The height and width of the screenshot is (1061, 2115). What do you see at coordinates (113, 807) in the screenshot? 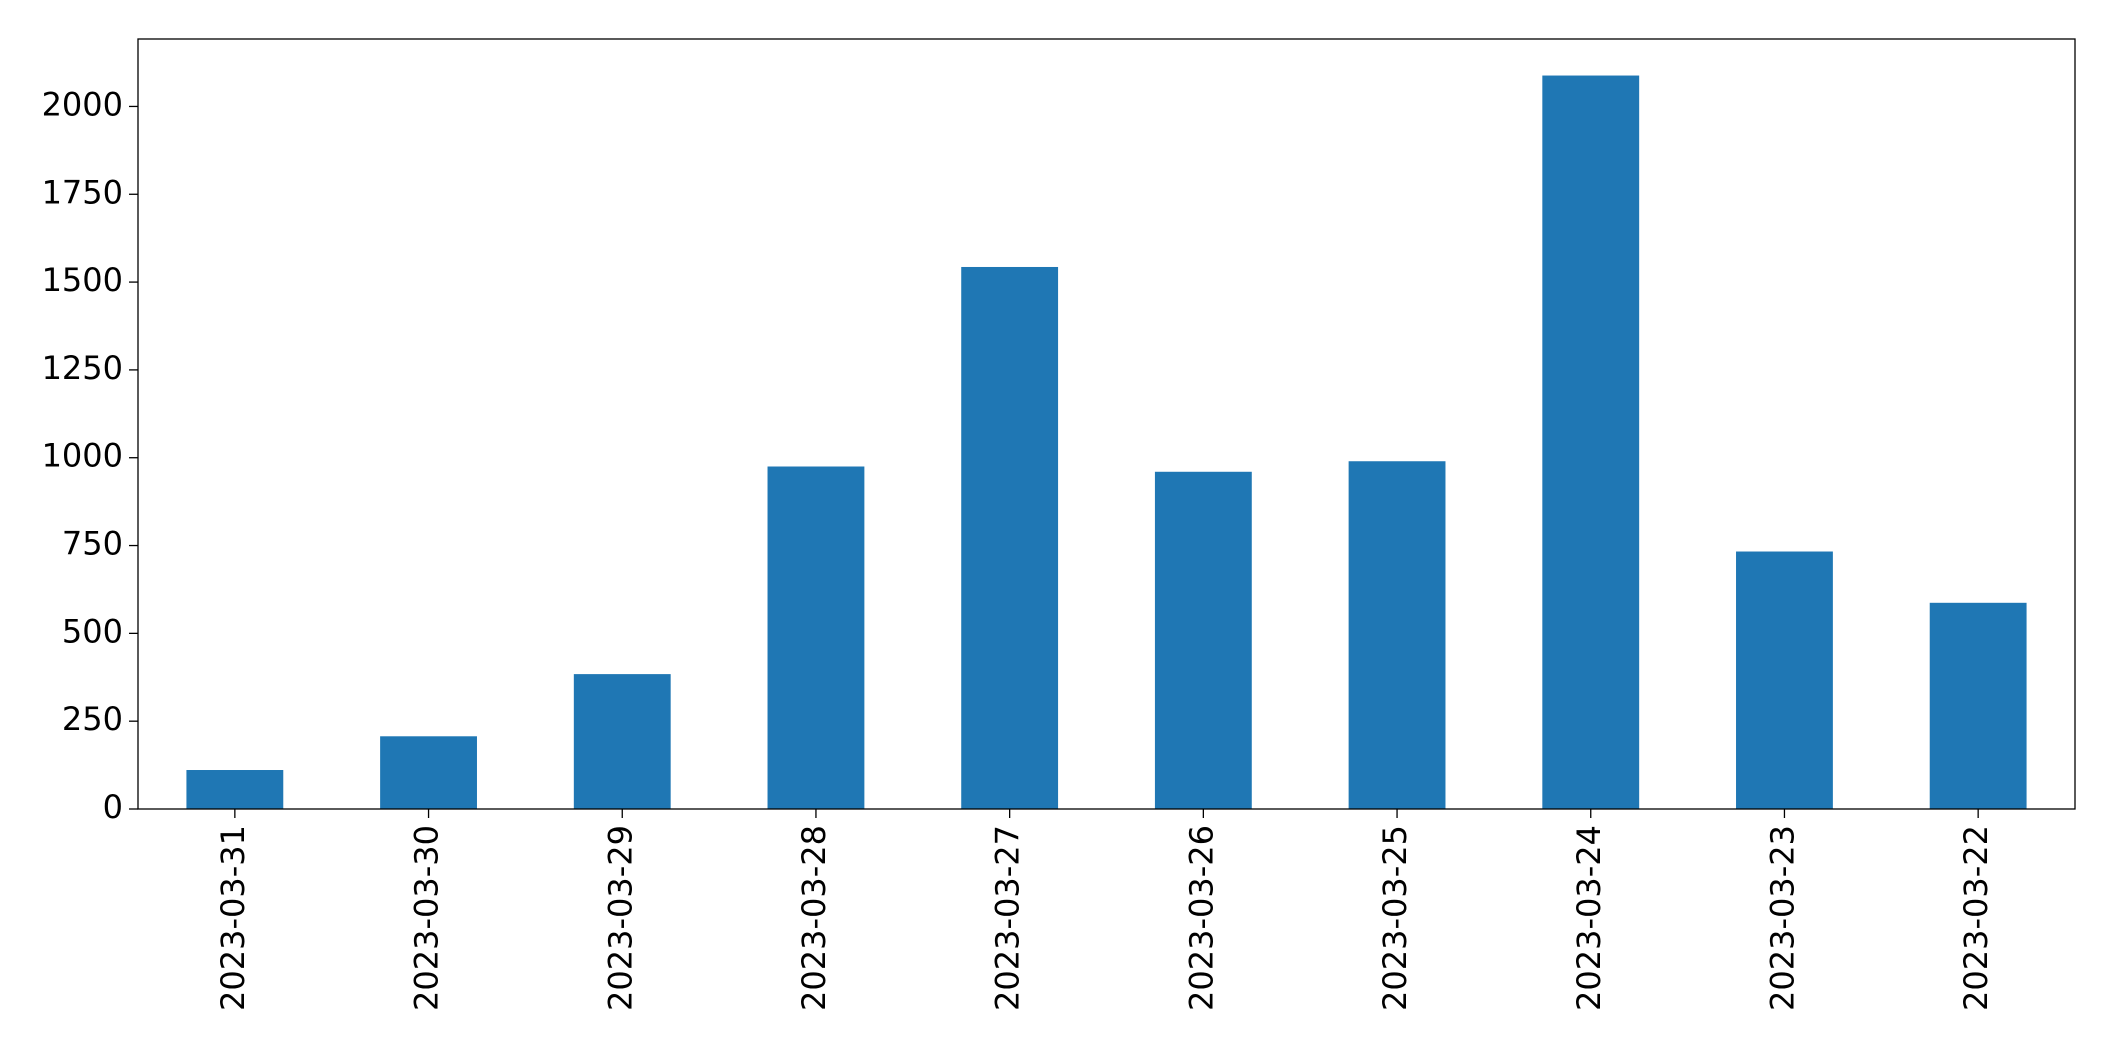
I see `y-tick-label: 0` at bounding box center [113, 807].